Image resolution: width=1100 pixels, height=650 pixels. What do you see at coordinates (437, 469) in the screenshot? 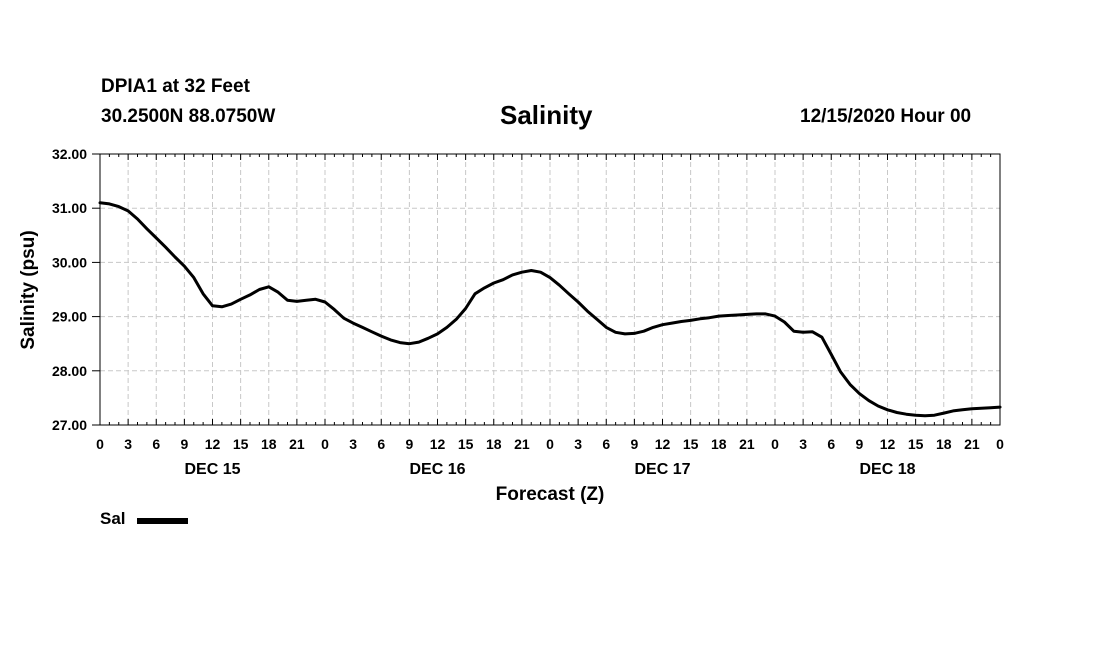
I see `day-label: DEC 16` at bounding box center [437, 469].